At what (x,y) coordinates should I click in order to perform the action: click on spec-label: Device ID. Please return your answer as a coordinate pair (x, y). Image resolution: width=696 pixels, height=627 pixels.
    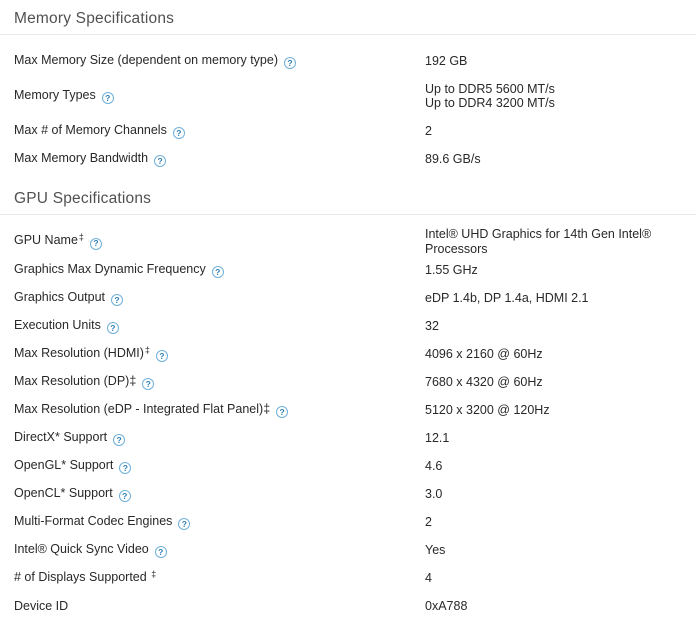
    Looking at the image, I should click on (219, 606).